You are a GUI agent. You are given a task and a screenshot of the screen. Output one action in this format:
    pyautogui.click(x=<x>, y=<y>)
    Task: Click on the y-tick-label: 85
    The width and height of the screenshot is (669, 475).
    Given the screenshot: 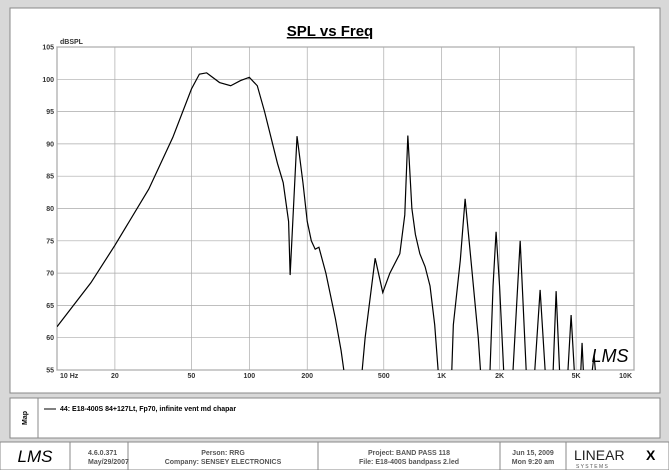 What is the action you would take?
    pyautogui.click(x=50, y=177)
    